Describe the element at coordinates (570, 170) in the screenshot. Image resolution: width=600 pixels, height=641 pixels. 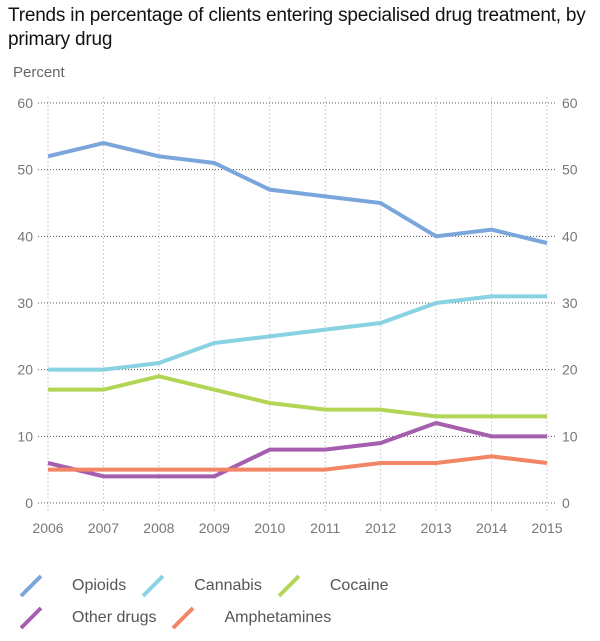
I see `y-tick-label-right: 50` at that location.